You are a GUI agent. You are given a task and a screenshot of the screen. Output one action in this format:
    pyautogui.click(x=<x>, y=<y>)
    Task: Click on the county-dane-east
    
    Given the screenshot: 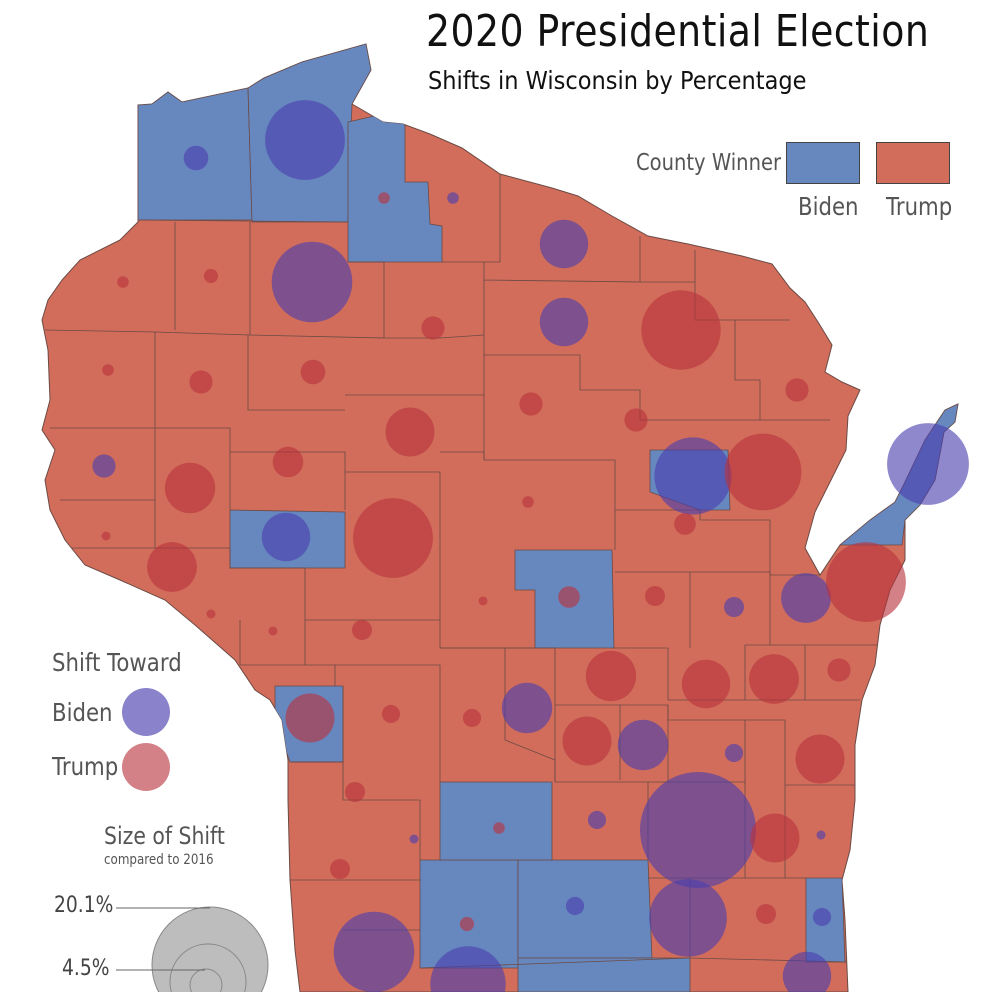 What is the action you would take?
    pyautogui.click(x=585, y=909)
    